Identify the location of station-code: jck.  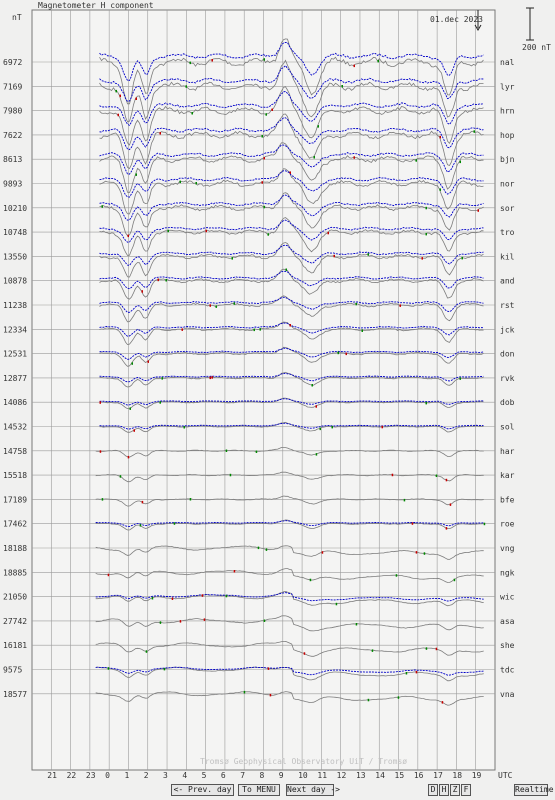
(507, 329).